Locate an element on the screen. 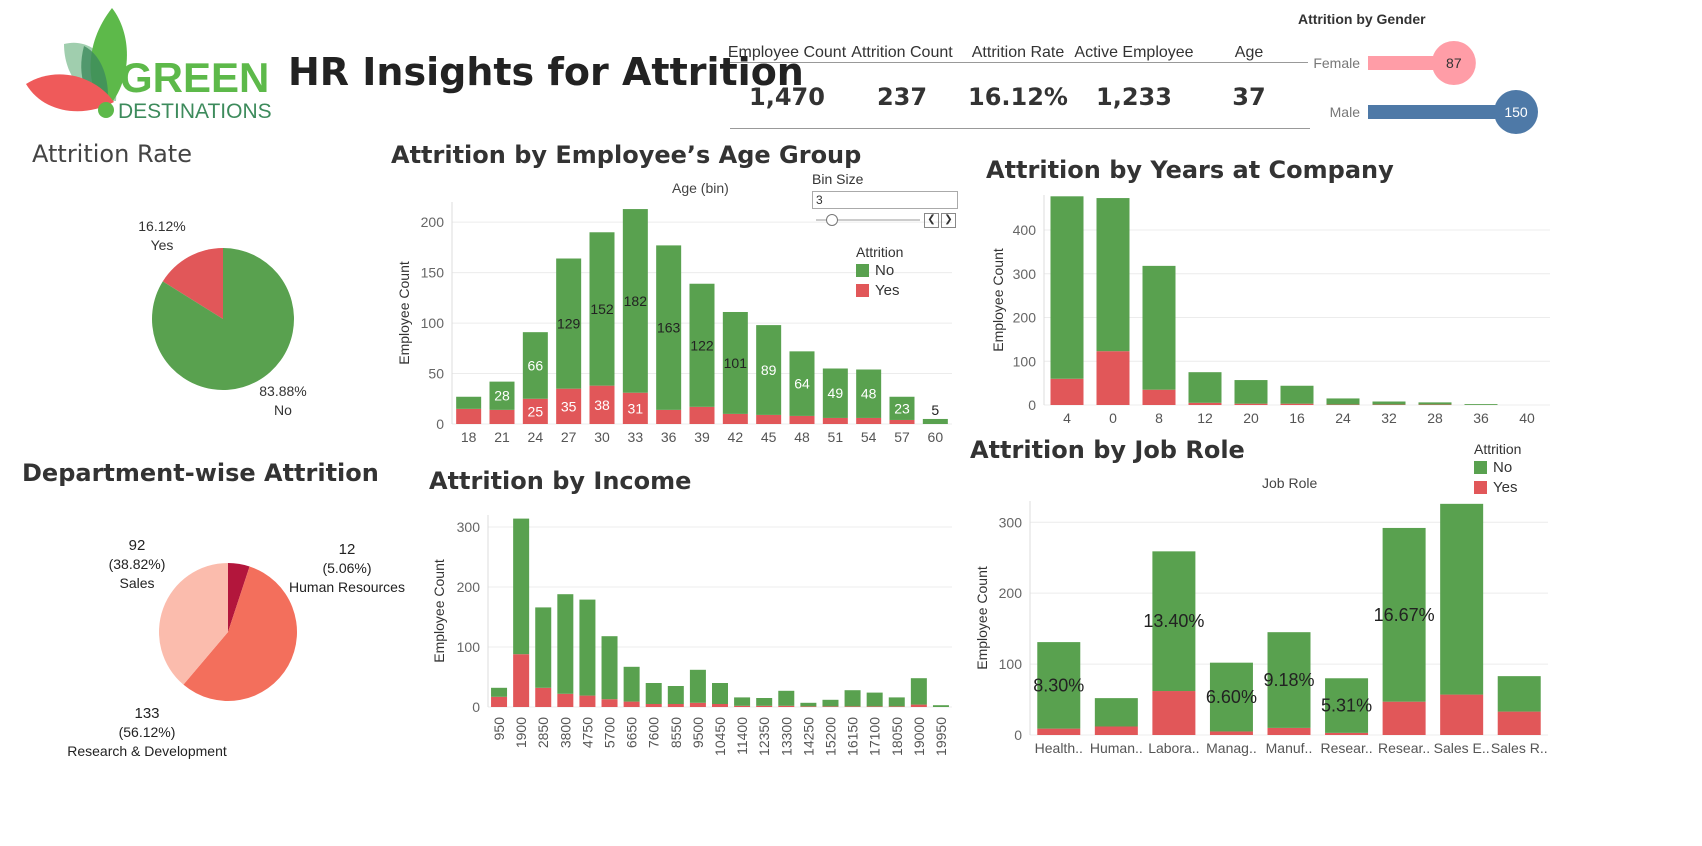 The width and height of the screenshot is (1702, 846). age-legend-no: No is located at coordinates (879, 270).